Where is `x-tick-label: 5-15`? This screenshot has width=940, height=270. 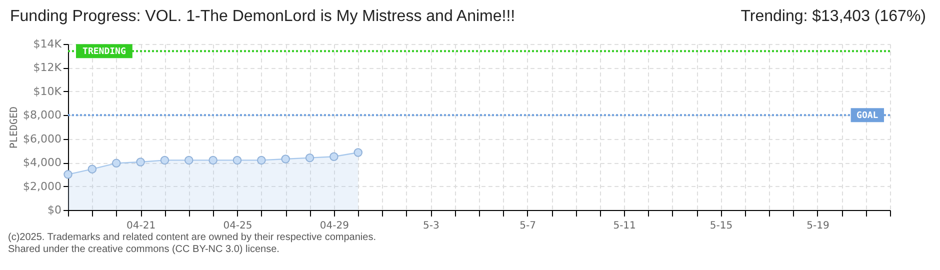
x-tick-label: 5-15 is located at coordinates (721, 226).